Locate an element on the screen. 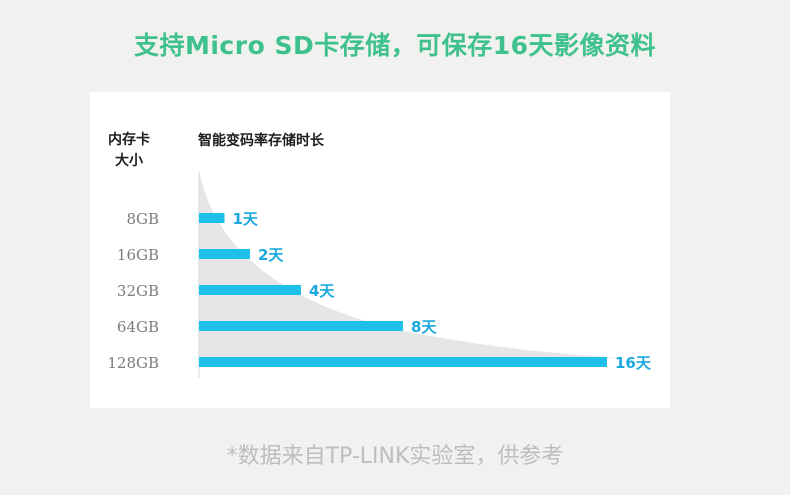 This screenshot has width=790, height=495. category-label: 8GB is located at coordinates (142, 219).